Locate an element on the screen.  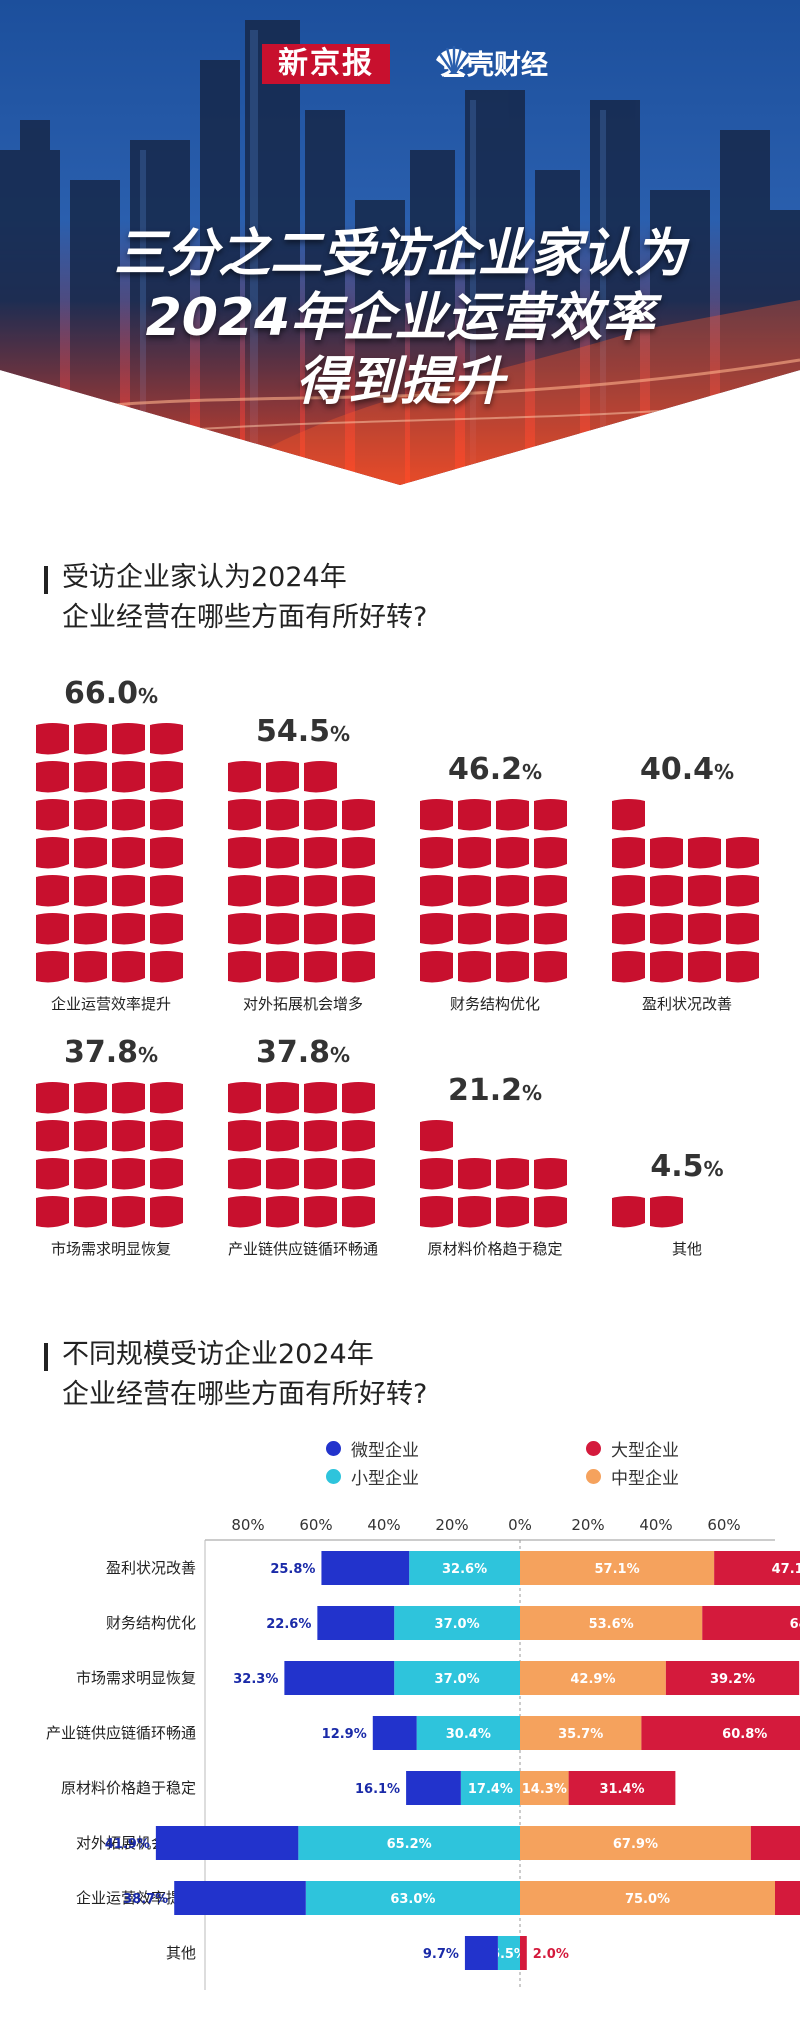
percent-value: 4.5 is located at coordinates (677, 1166).